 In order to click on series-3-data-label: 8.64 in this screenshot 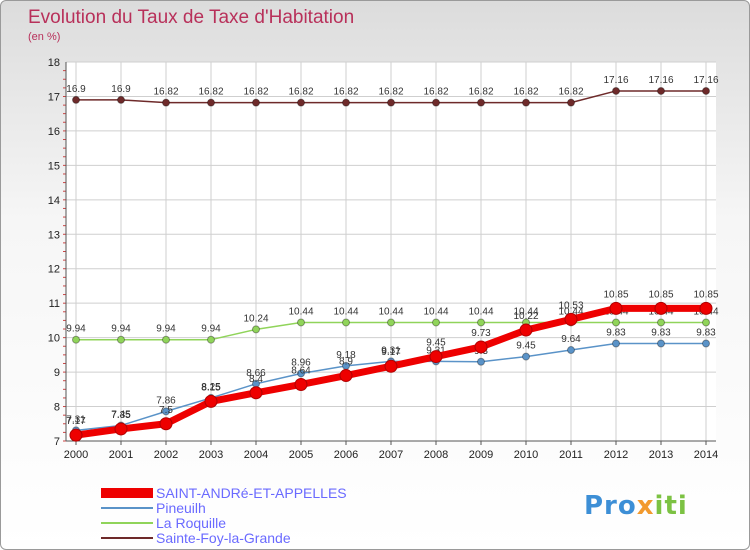, I will do `click(301, 370)`.